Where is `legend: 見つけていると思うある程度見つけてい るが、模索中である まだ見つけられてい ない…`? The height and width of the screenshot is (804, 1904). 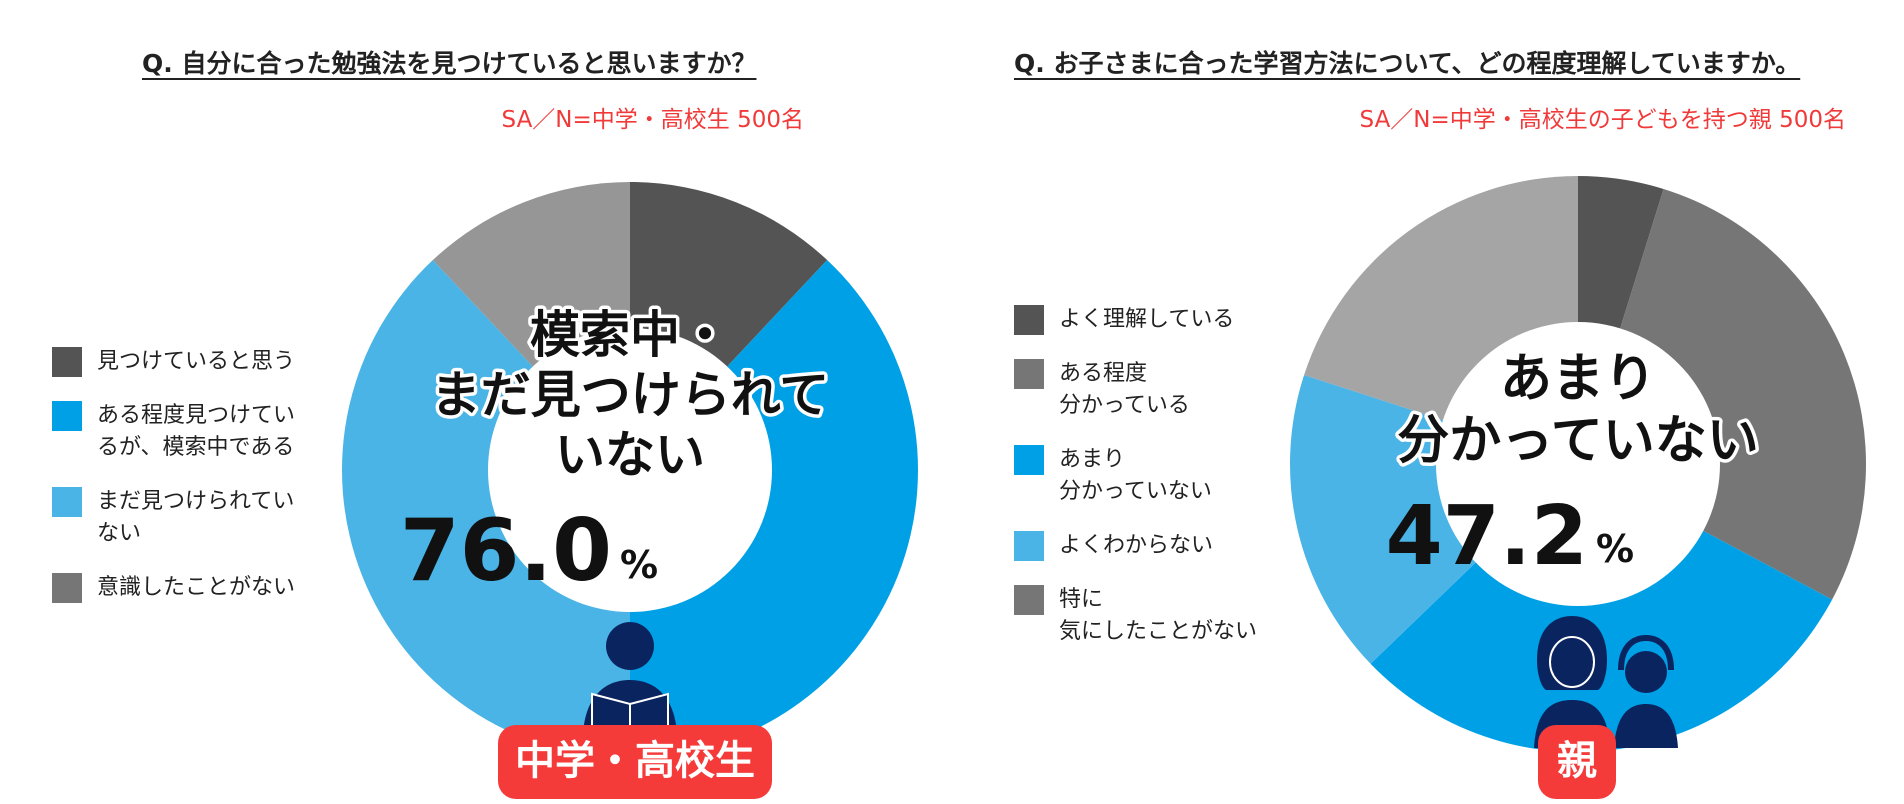
legend: 見つけていると思うある程度見つけてい るが、模索中である まだ見つけられてい ない… is located at coordinates (173, 486).